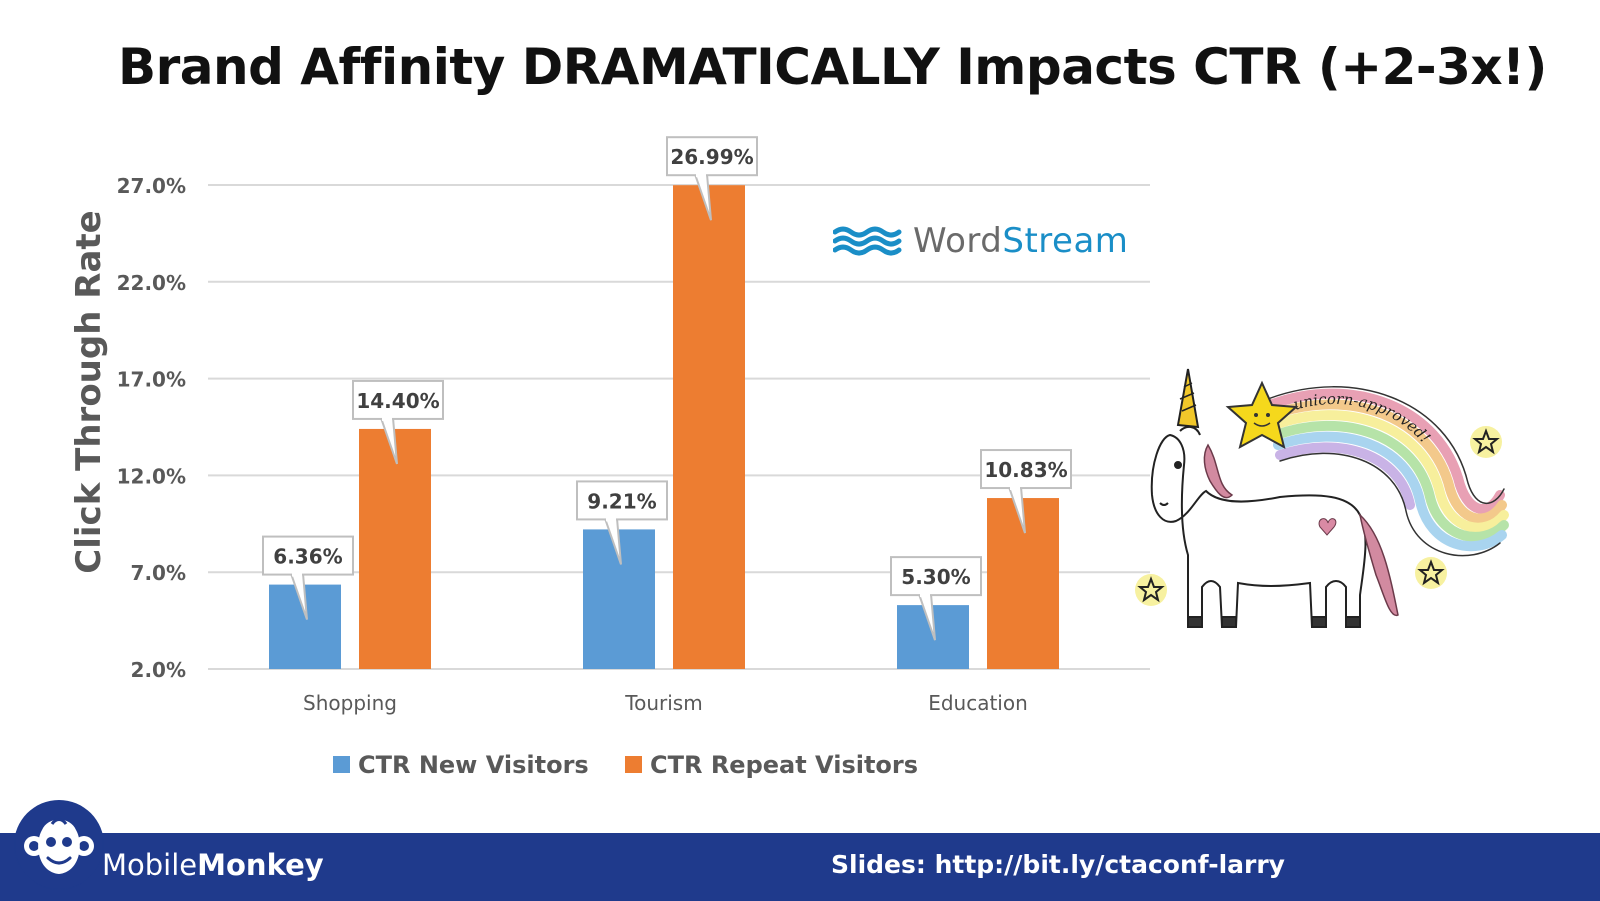 This screenshot has height=901, width=1600. I want to click on wordstream-word: Word, so click(958, 241).